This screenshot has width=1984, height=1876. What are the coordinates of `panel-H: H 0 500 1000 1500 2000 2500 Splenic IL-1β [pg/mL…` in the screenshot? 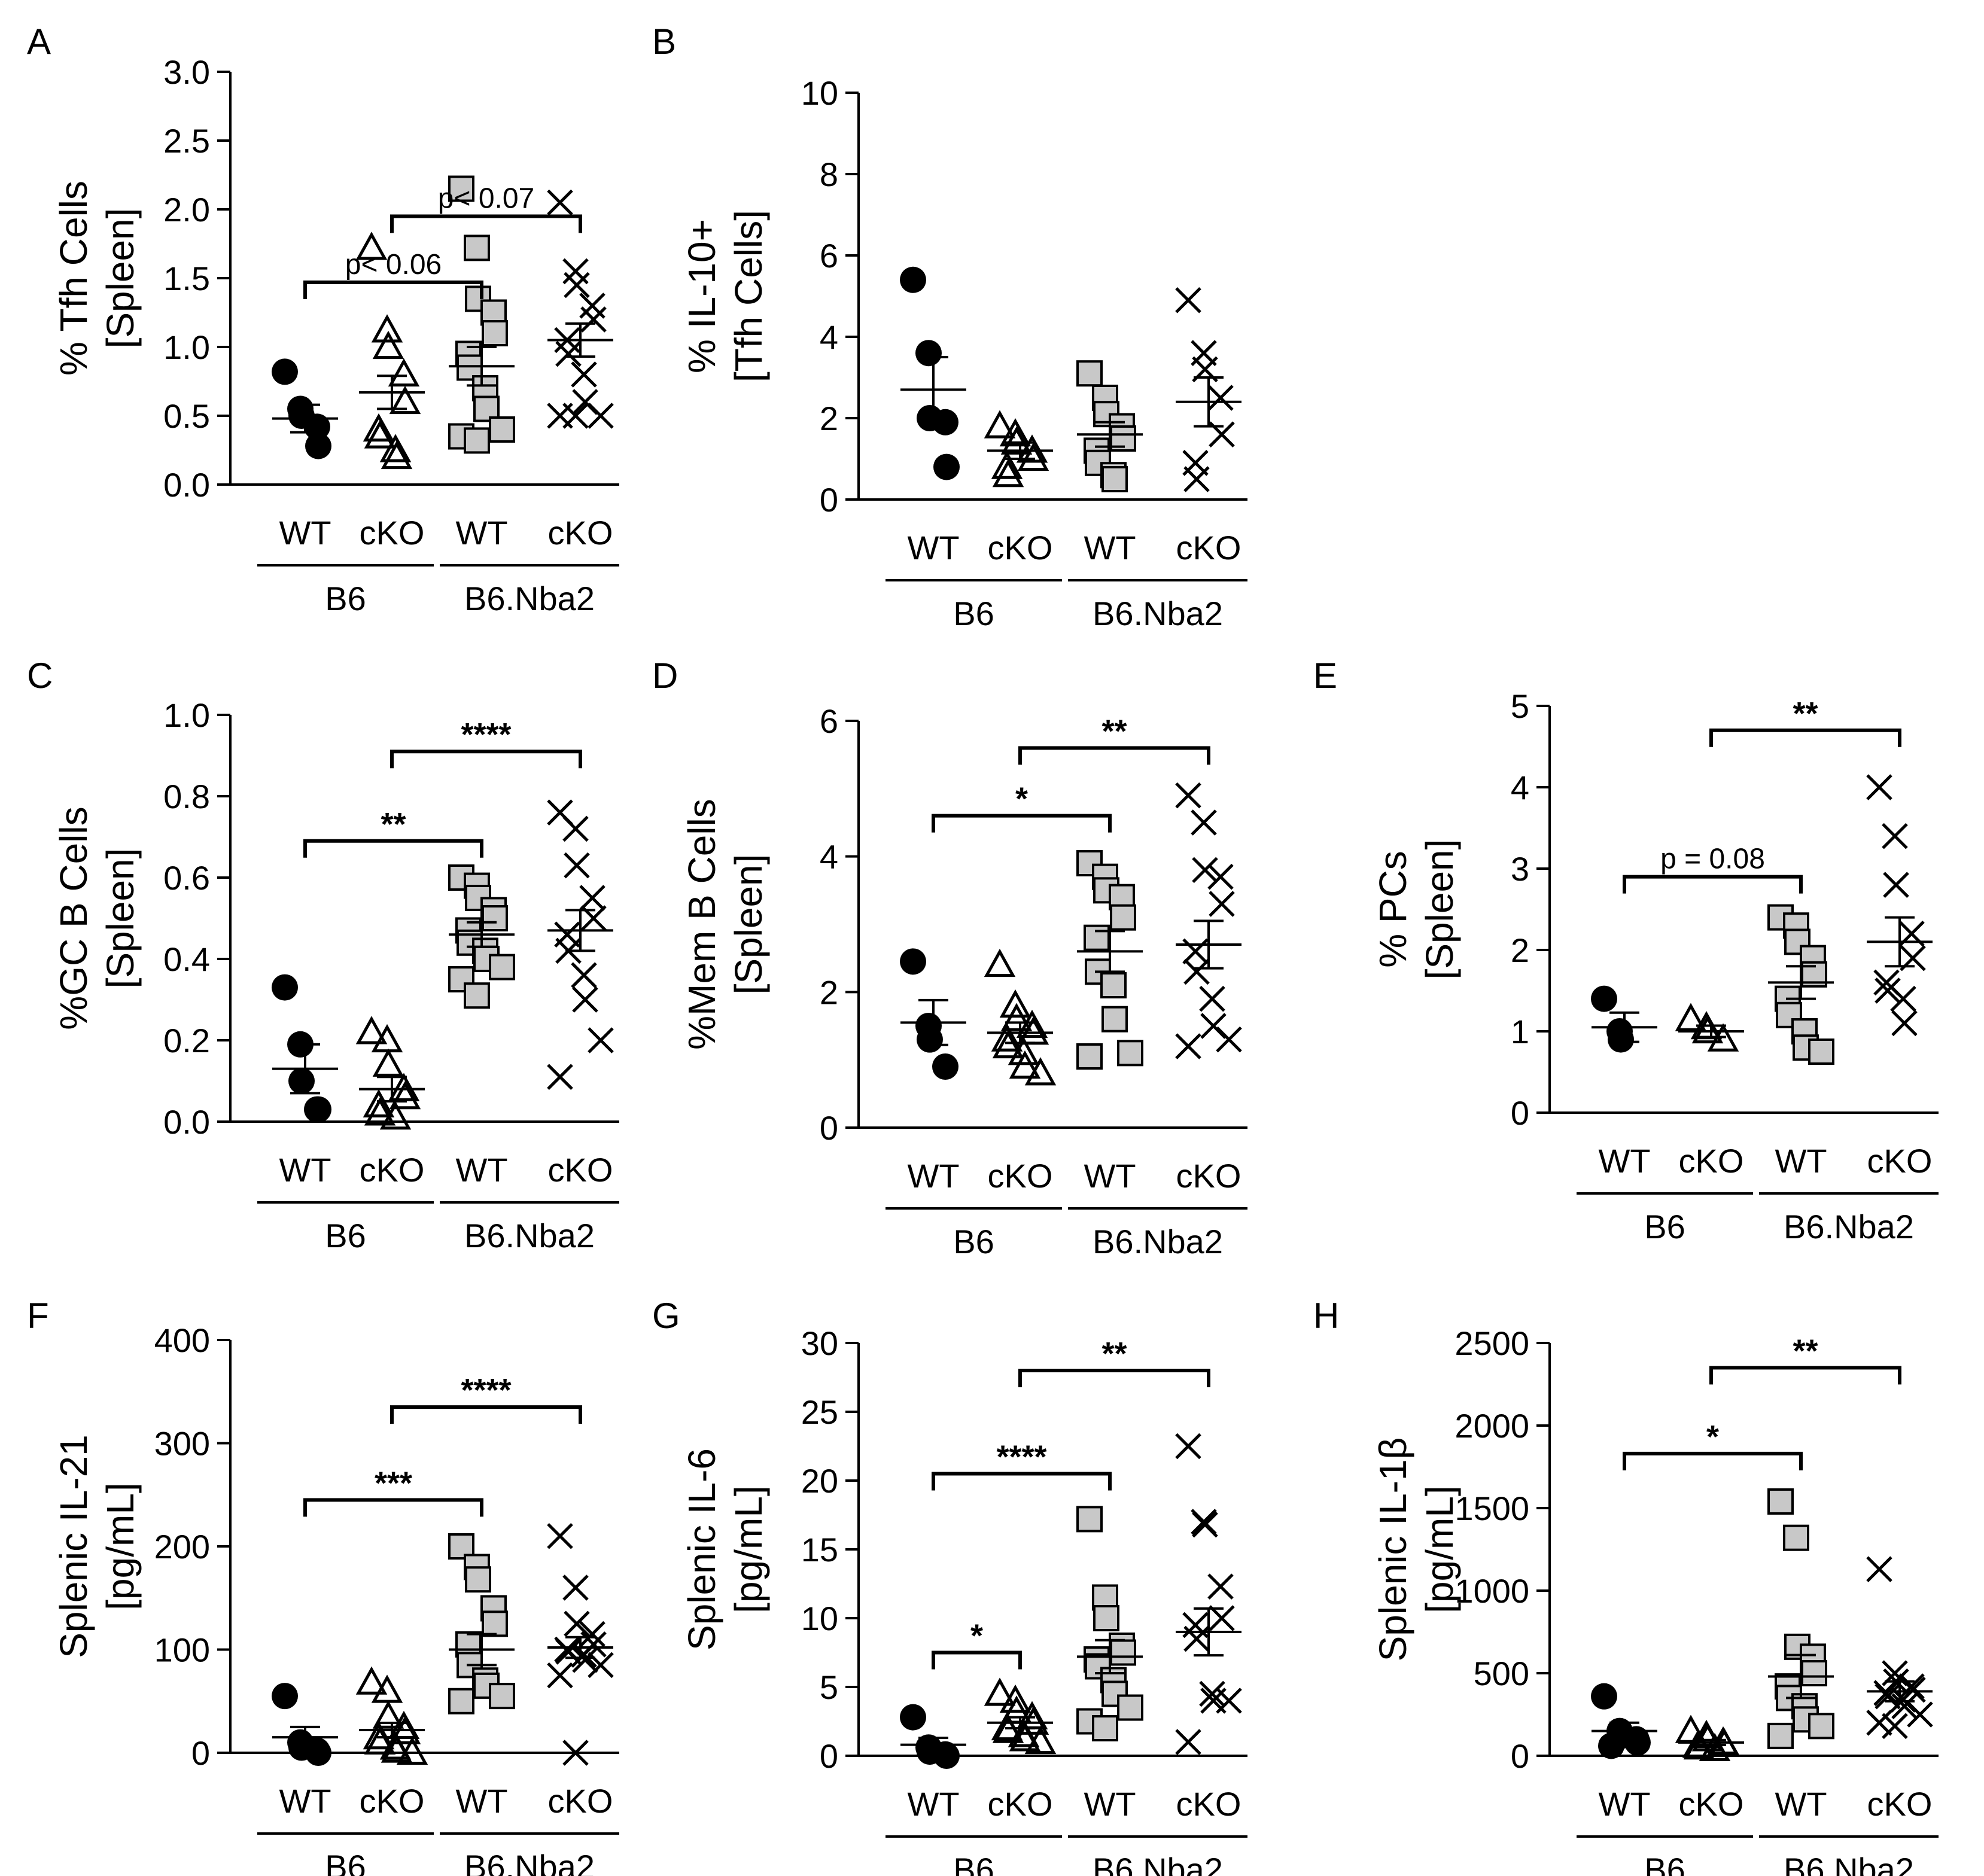 It's located at (1626, 1586).